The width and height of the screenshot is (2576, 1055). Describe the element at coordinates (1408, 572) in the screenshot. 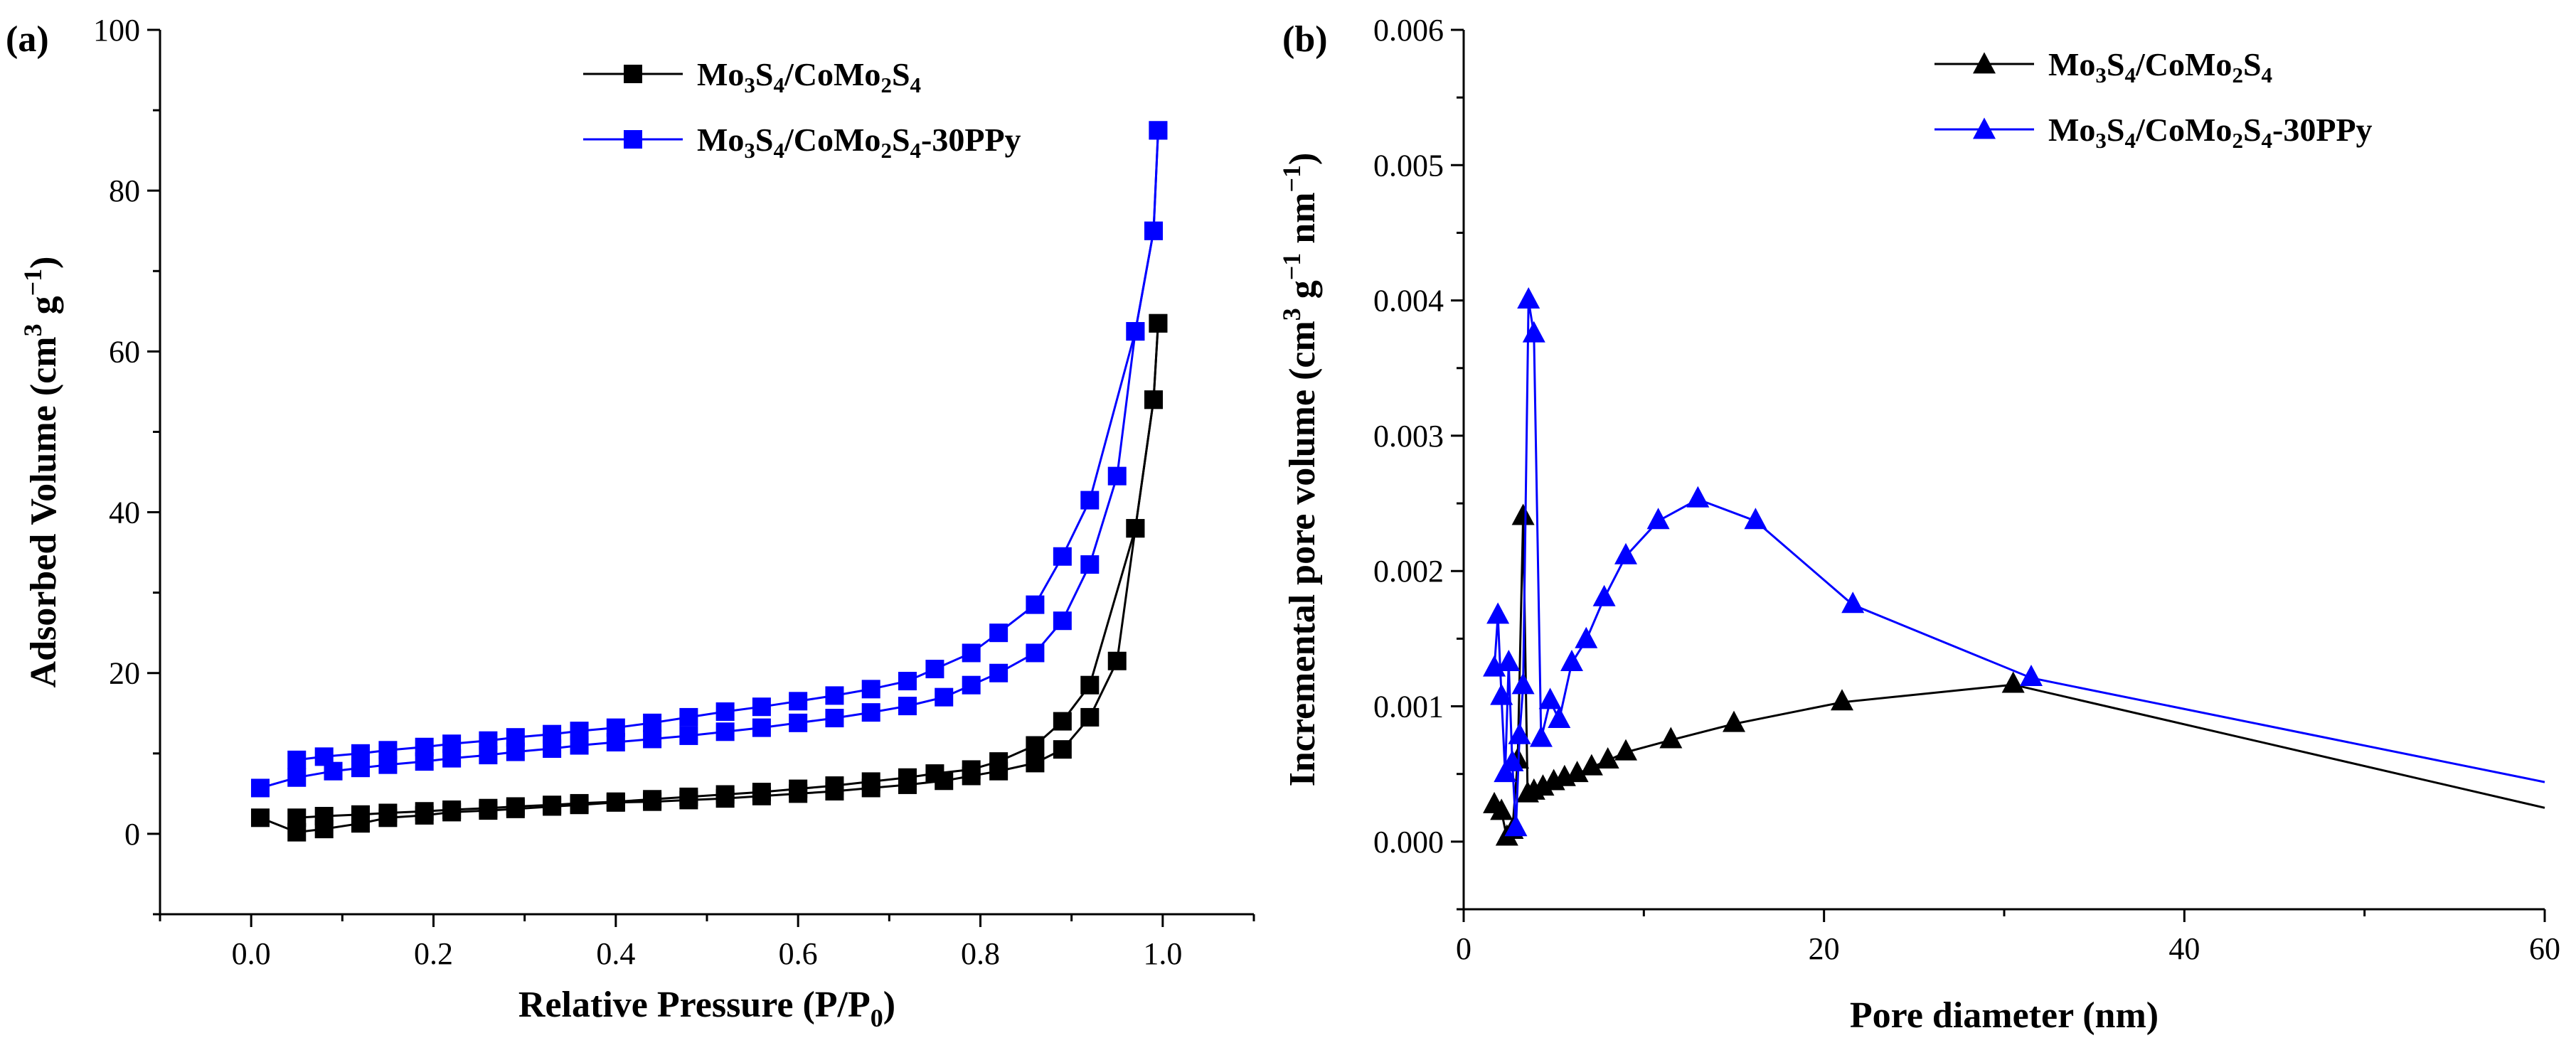

I see `y-tick-label: 0.002` at that location.